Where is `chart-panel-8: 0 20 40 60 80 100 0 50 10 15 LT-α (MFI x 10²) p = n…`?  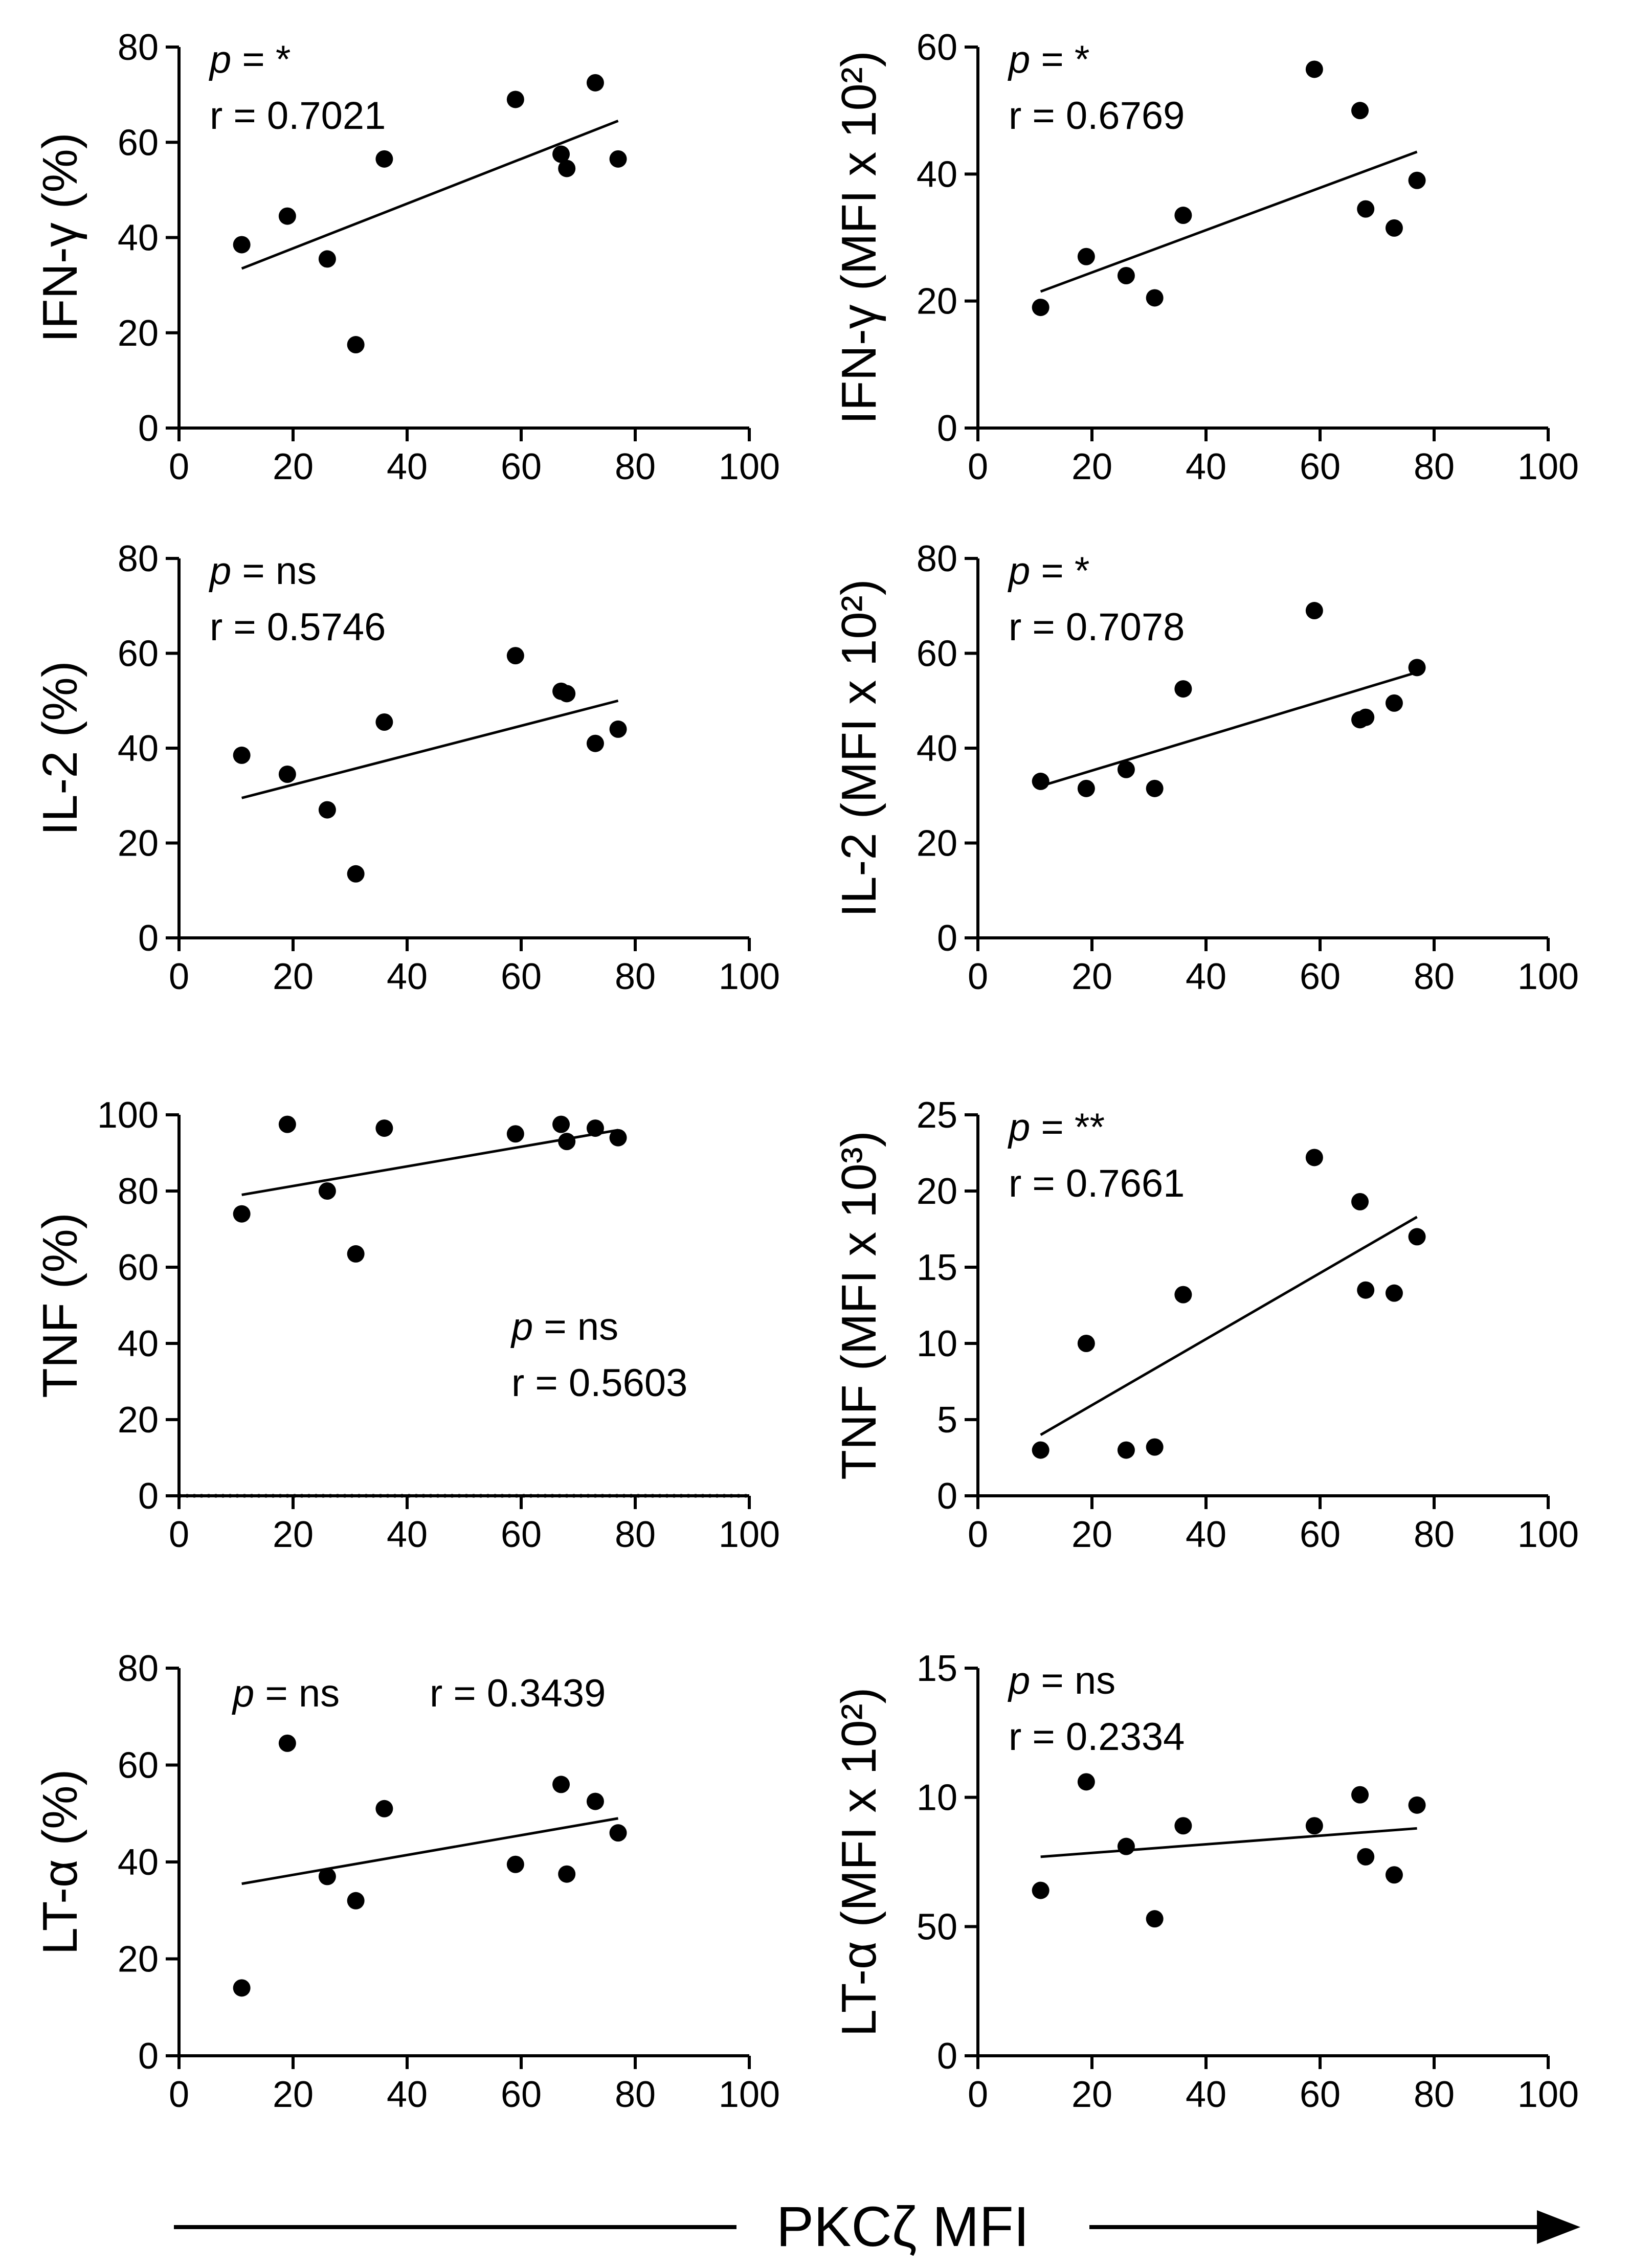
chart-panel-8: 0 20 40 60 80 100 0 50 10 15 LT-α (MFI x 10²) p = n… is located at coordinates (1206, 1881).